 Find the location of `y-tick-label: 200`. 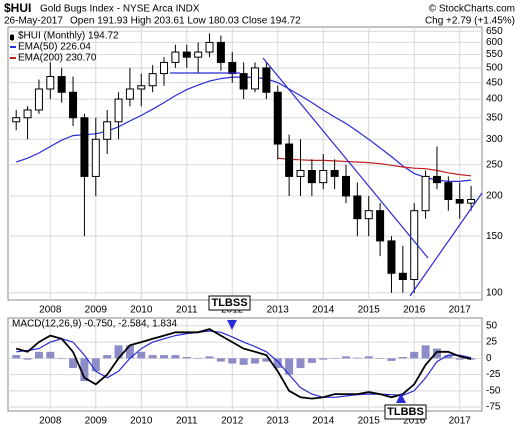

y-tick-label: 200 is located at coordinates (494, 196).